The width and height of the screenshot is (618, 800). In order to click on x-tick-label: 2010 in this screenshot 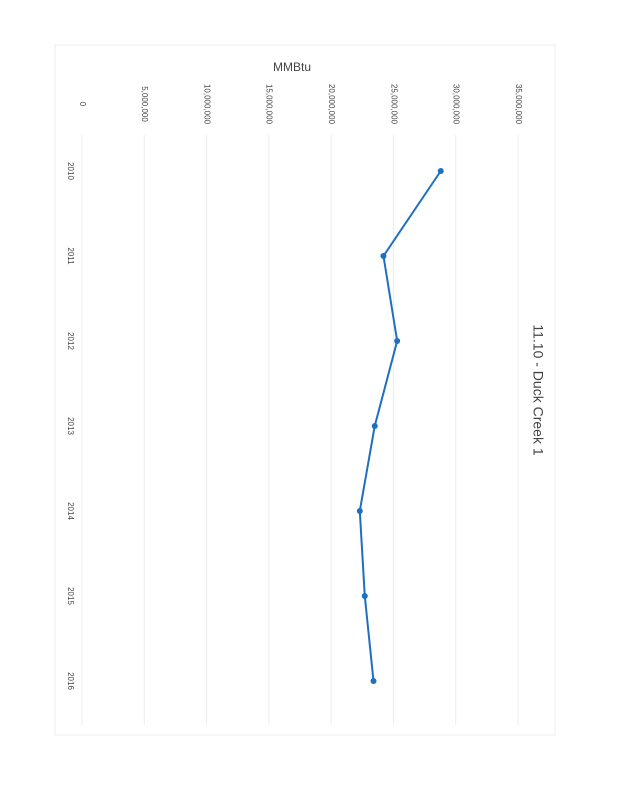, I will do `click(70, 171)`.